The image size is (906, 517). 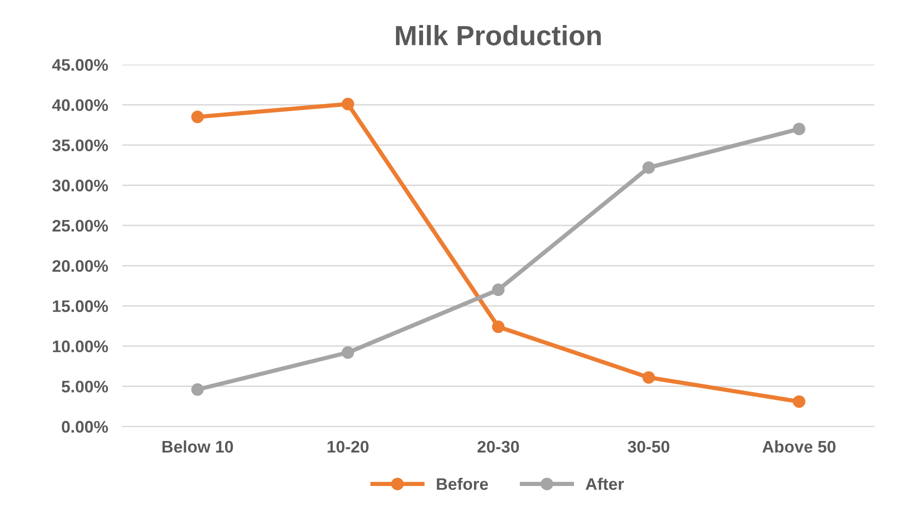 I want to click on x-tick-label: Above 50, so click(x=799, y=446).